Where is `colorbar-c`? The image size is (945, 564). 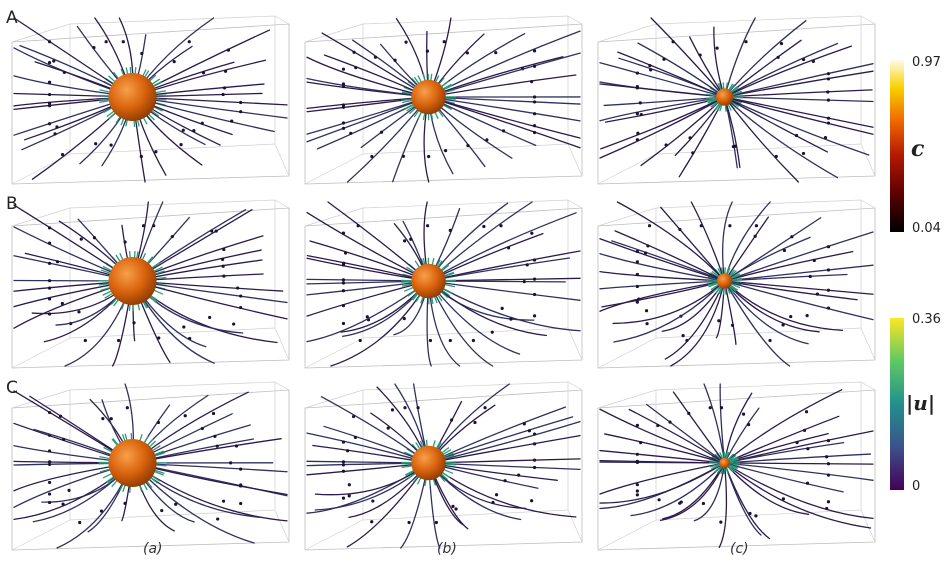 colorbar-c is located at coordinates (897, 146).